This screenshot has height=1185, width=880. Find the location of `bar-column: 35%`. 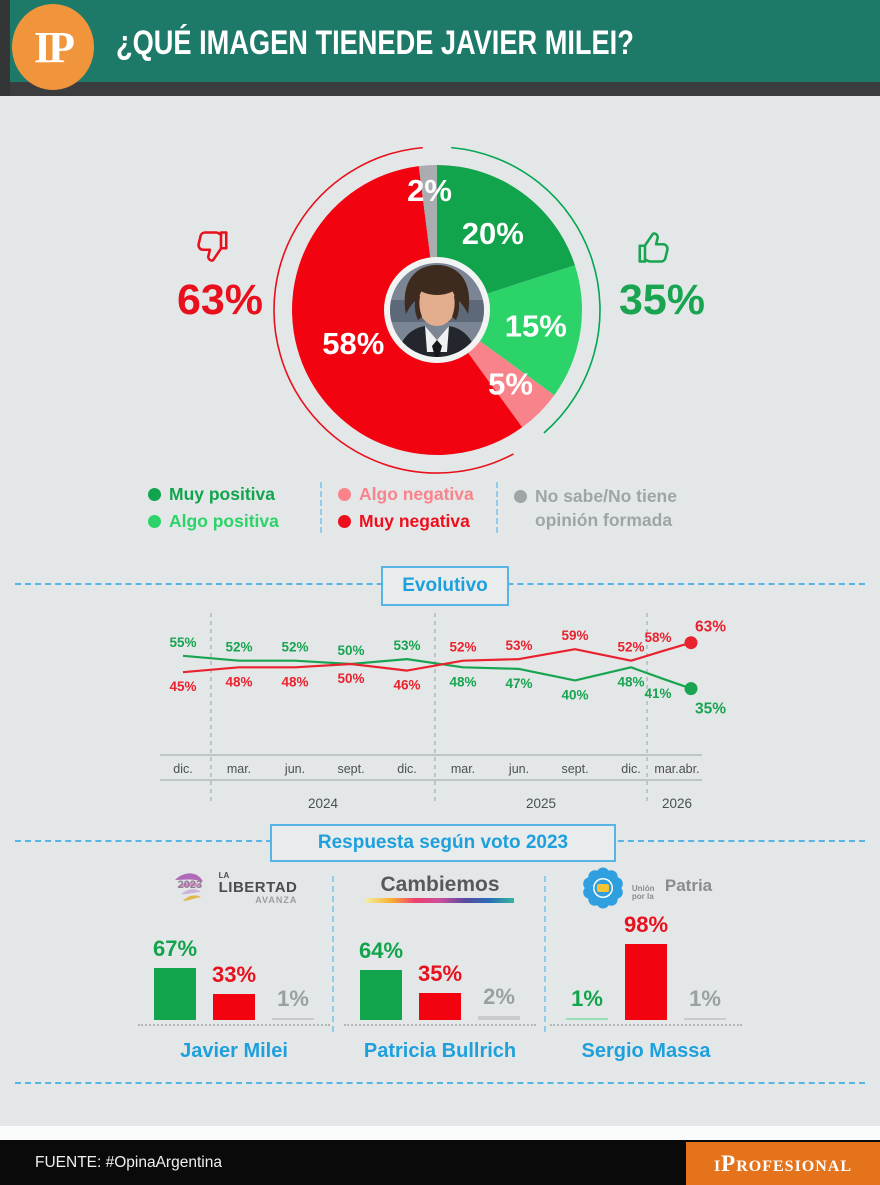

bar-column: 35% is located at coordinates (440, 990).